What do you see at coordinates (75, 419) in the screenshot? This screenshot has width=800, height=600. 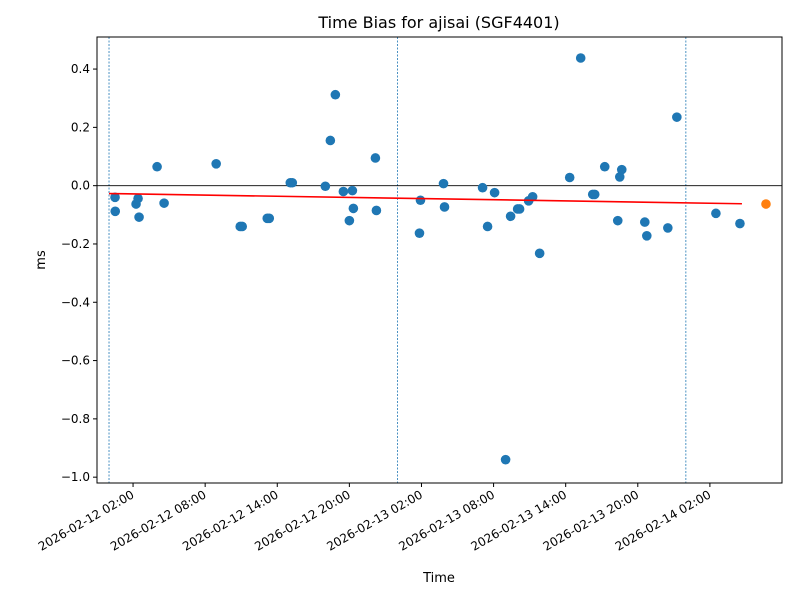 I see `y-tick-label: −0.8` at bounding box center [75, 419].